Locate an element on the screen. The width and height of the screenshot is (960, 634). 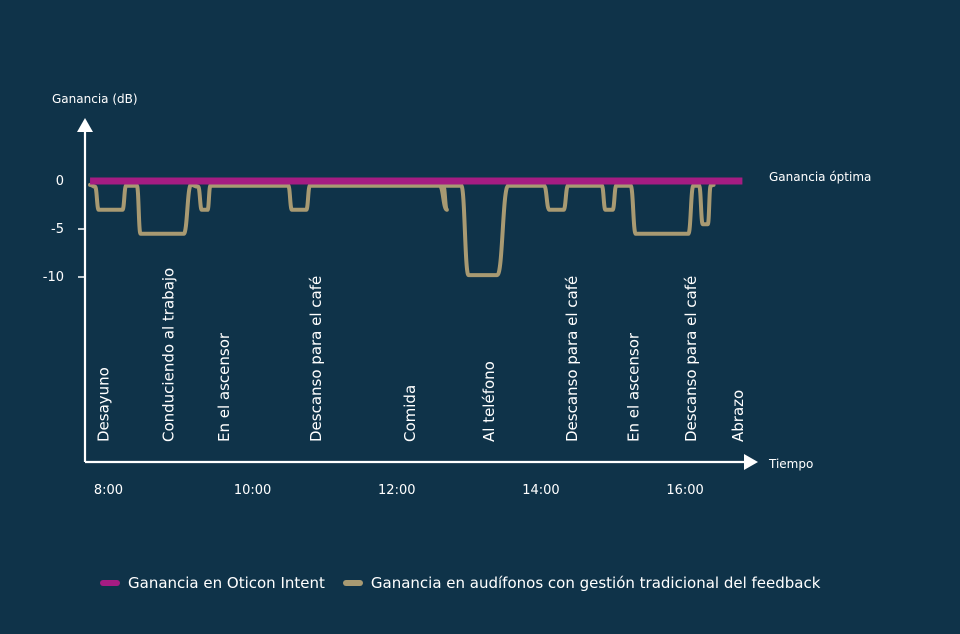
y-axis-title: Ganancia (dB) is located at coordinates (95, 99).